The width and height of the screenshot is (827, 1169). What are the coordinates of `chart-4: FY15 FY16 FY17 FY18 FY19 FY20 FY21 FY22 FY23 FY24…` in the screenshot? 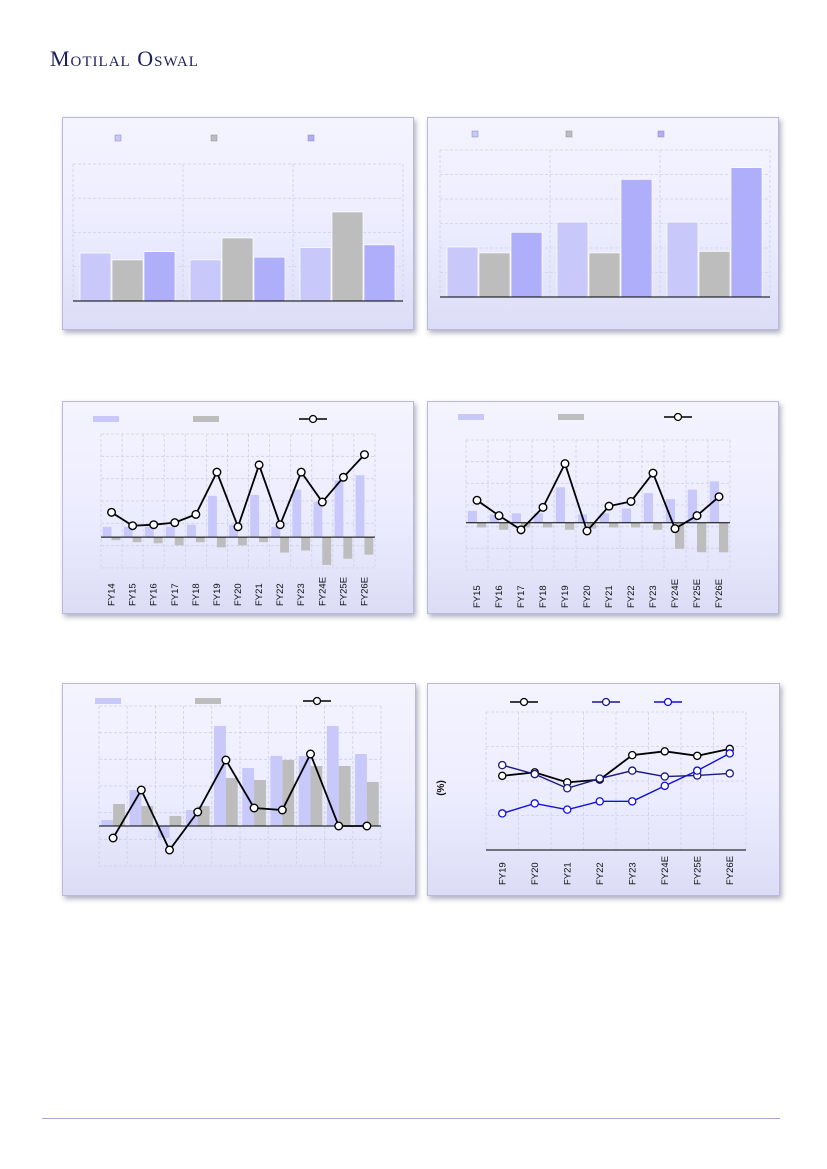 It's located at (594, 510).